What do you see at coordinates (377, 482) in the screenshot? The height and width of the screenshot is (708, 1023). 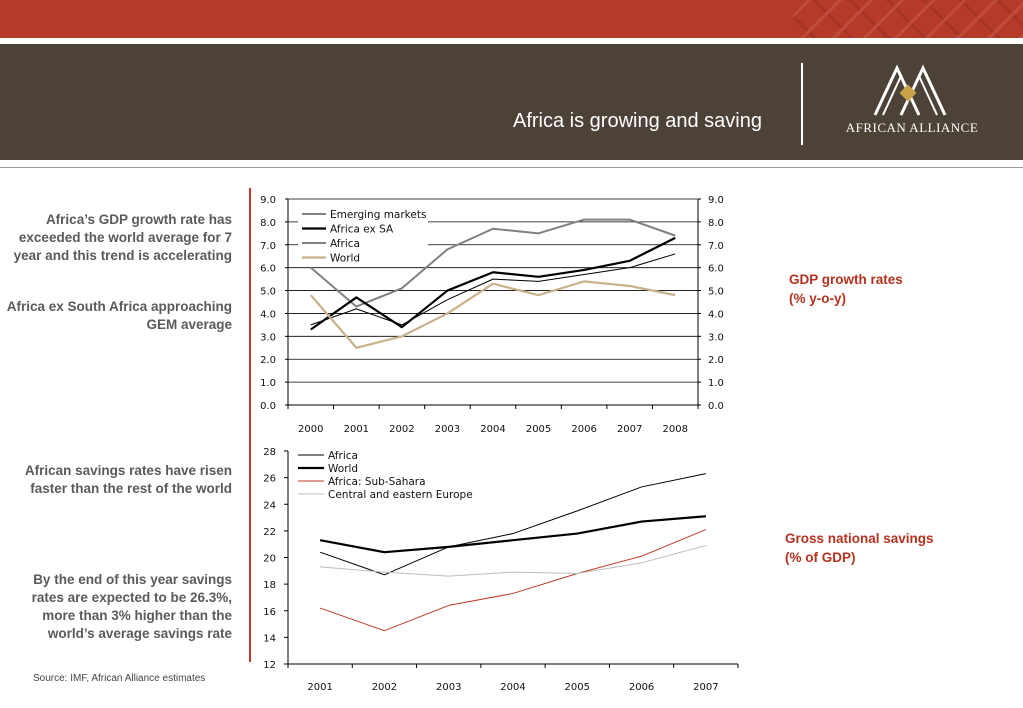 I see `legend-label: Africa: Sub-Sahara` at bounding box center [377, 482].